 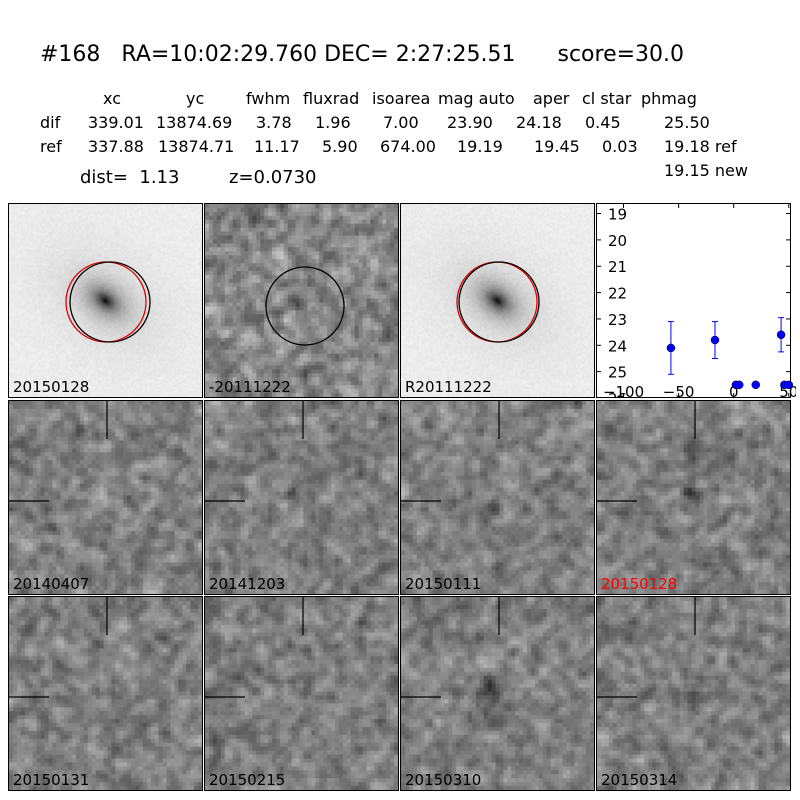 I want to click on table-cell: 5.90, so click(x=340, y=146).